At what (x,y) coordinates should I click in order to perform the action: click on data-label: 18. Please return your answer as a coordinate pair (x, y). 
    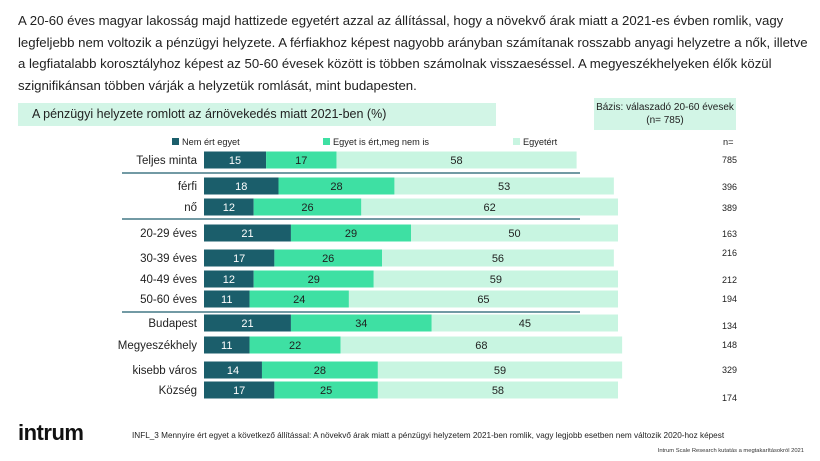
    Looking at the image, I should click on (241, 187).